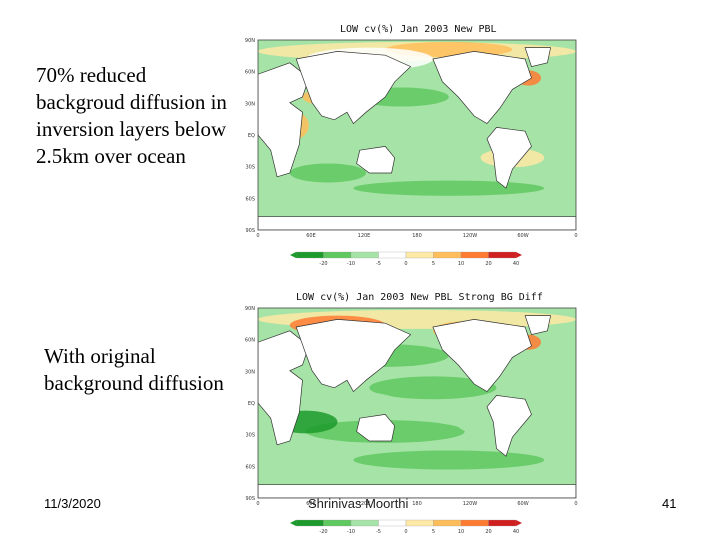  Describe the element at coordinates (72, 503) in the screenshot. I see `footer-date: 11/3/2020` at that location.